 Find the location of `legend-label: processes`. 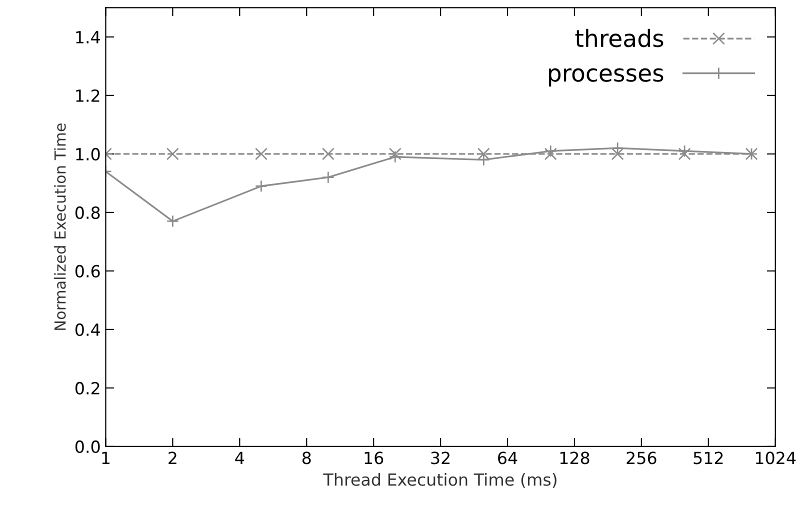

legend-label: processes is located at coordinates (606, 77).